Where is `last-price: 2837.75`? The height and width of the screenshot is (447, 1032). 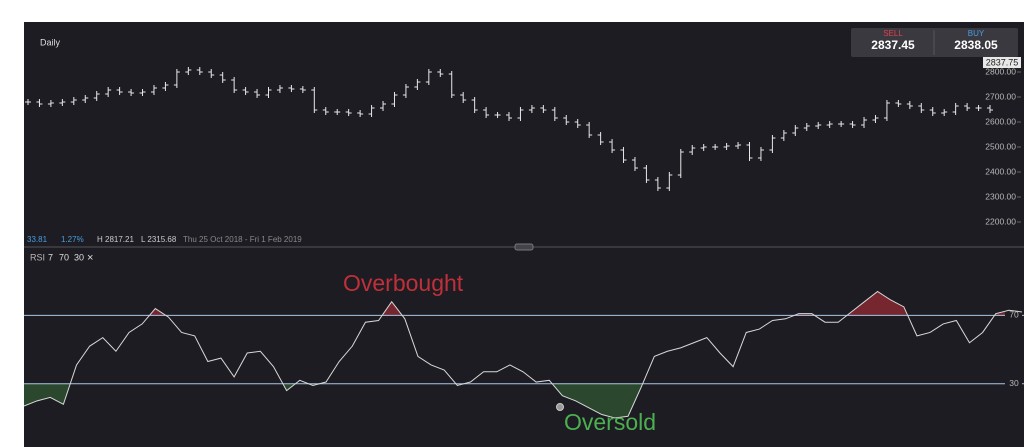
last-price: 2837.75 is located at coordinates (1002, 62).